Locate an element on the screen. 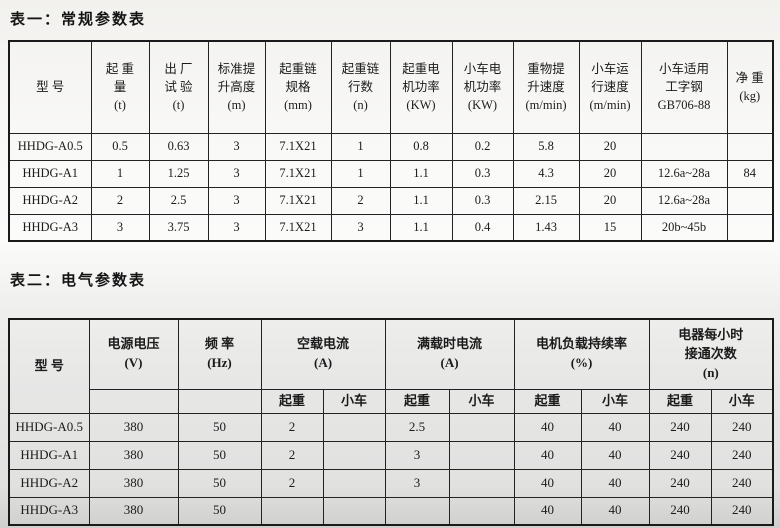  table-row: HHDG-A1 380 50 2 3 40 40 240 240 is located at coordinates (391, 455).